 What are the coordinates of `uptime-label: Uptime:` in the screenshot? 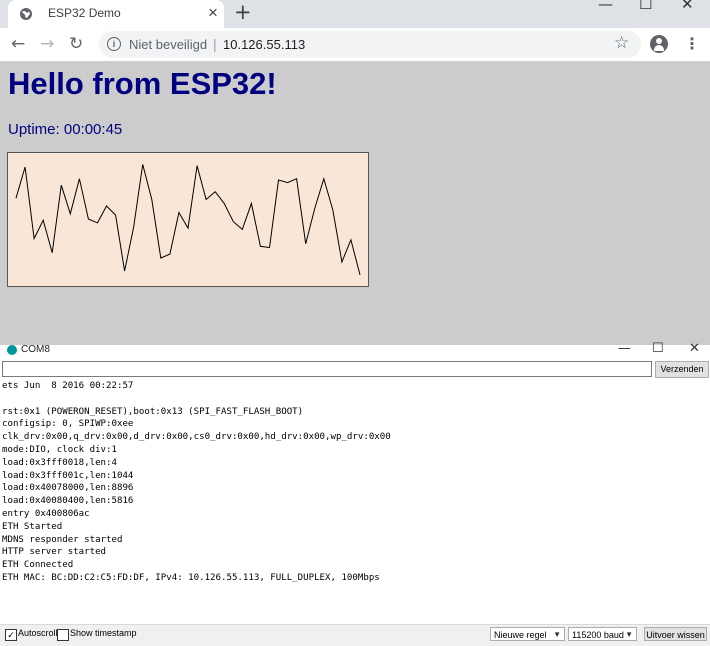 It's located at (34, 129).